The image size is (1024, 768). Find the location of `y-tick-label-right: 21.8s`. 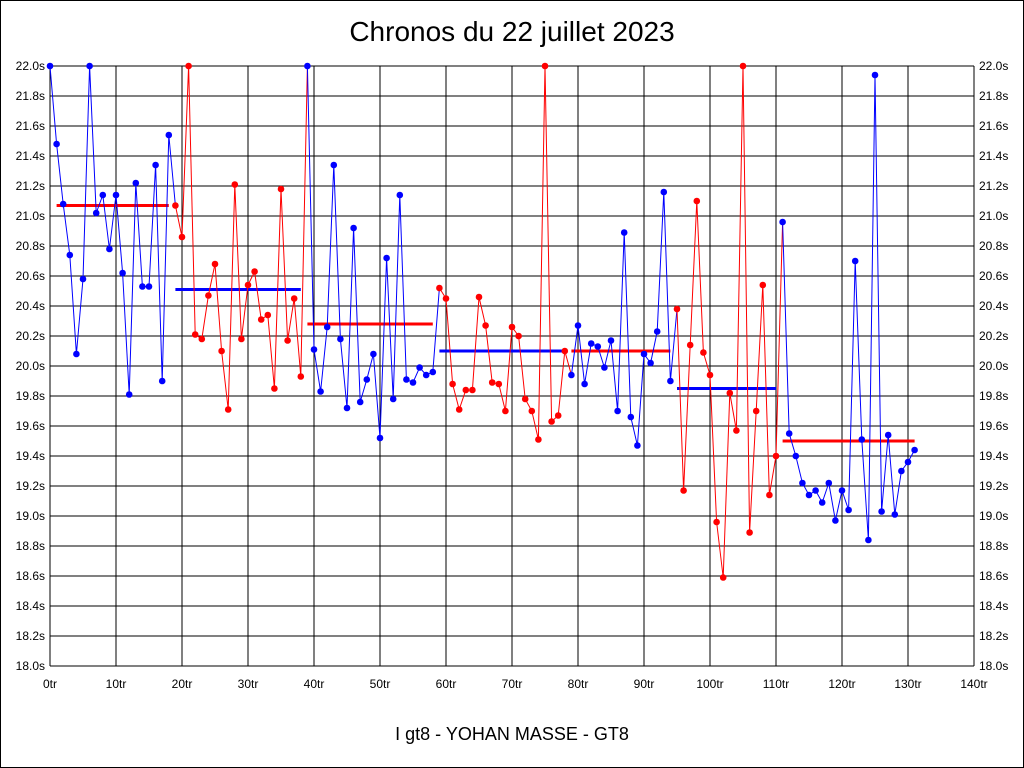

y-tick-label-right: 21.8s is located at coordinates (993, 96).